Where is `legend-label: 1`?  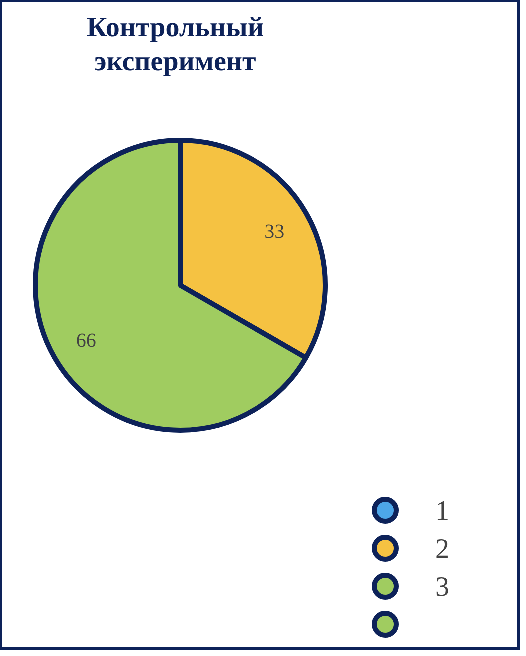
legend-label: 1 is located at coordinates (443, 511).